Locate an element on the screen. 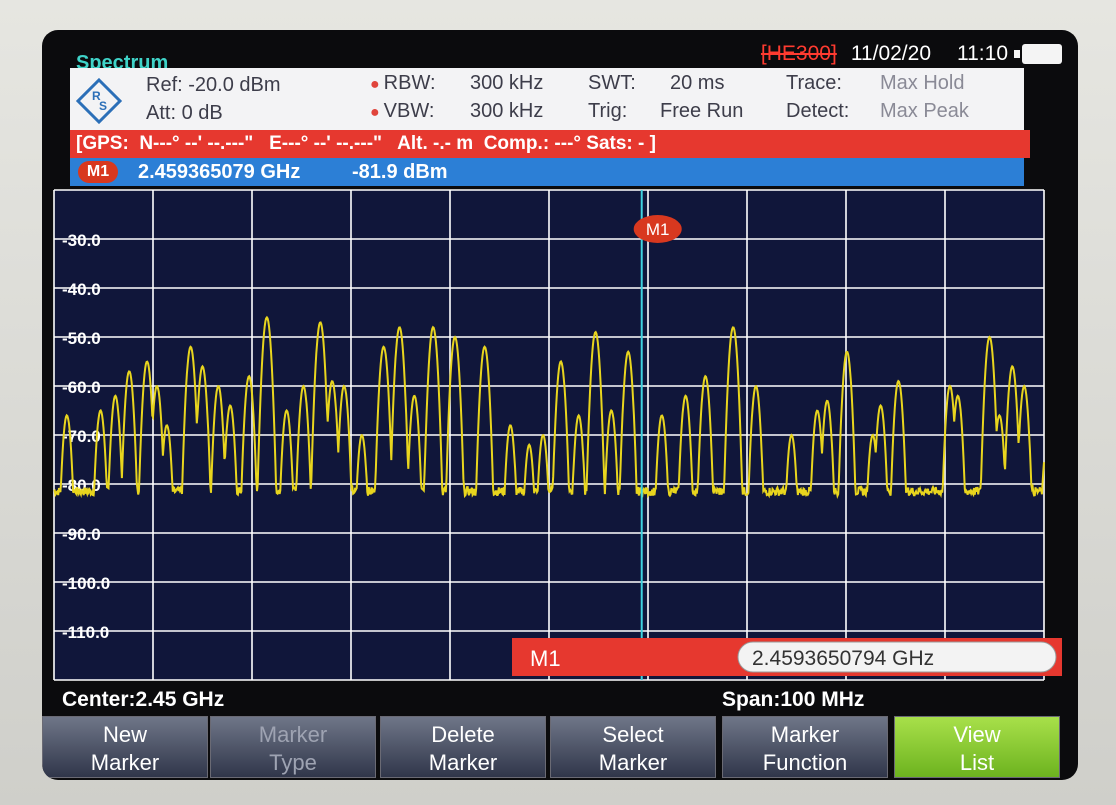 The height and width of the screenshot is (805, 1116). rbw-label: RBW: is located at coordinates (409, 83).